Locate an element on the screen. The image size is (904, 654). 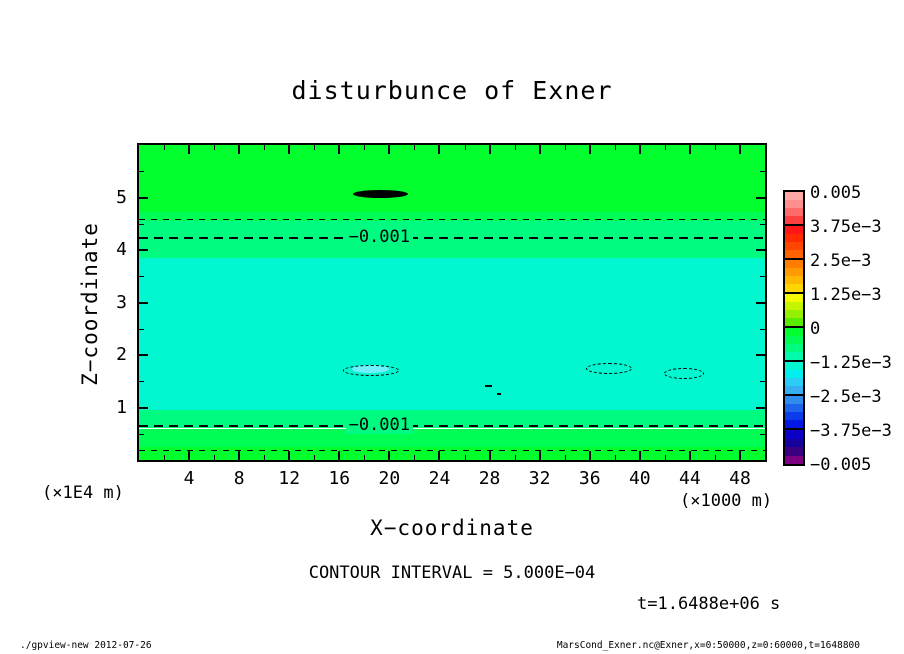
y-tick-label: 4 is located at coordinates (121, 249).